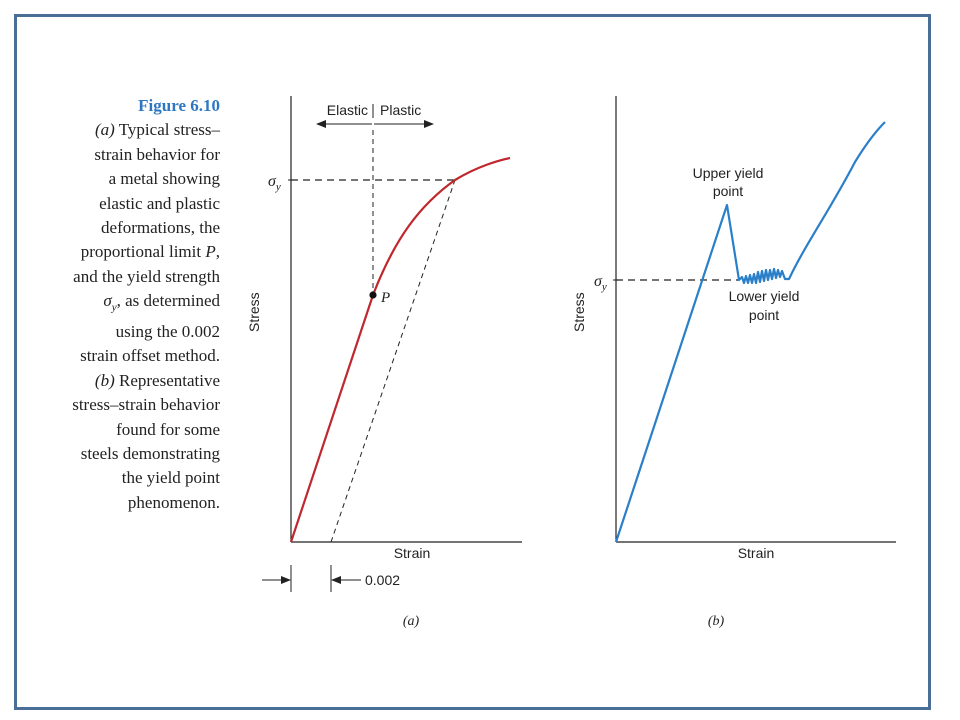  What do you see at coordinates (114, 307) in the screenshot?
I see `sigma-subscript: y` at bounding box center [114, 307].